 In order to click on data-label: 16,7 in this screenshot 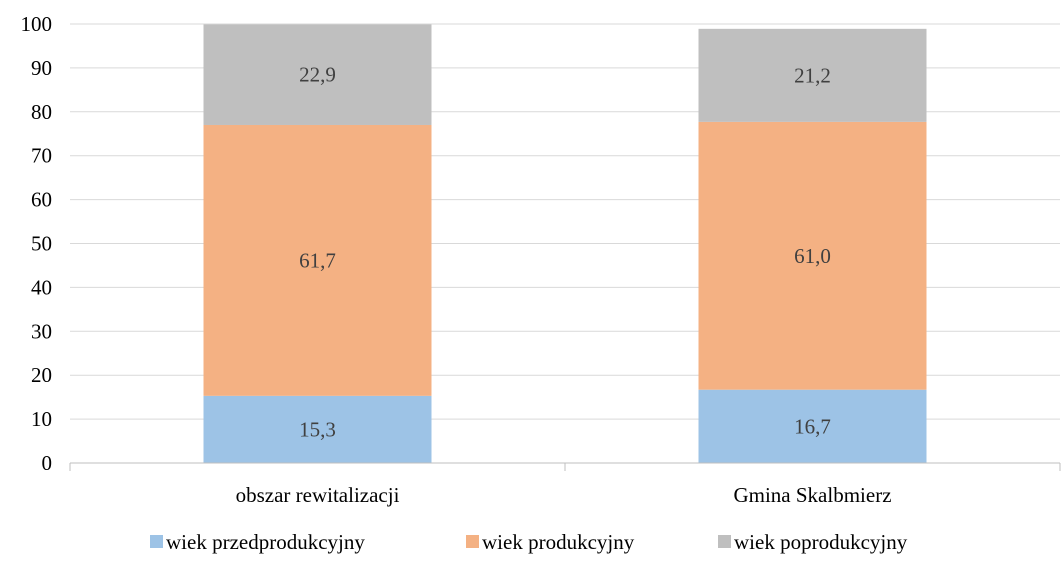, I will do `click(812, 426)`.